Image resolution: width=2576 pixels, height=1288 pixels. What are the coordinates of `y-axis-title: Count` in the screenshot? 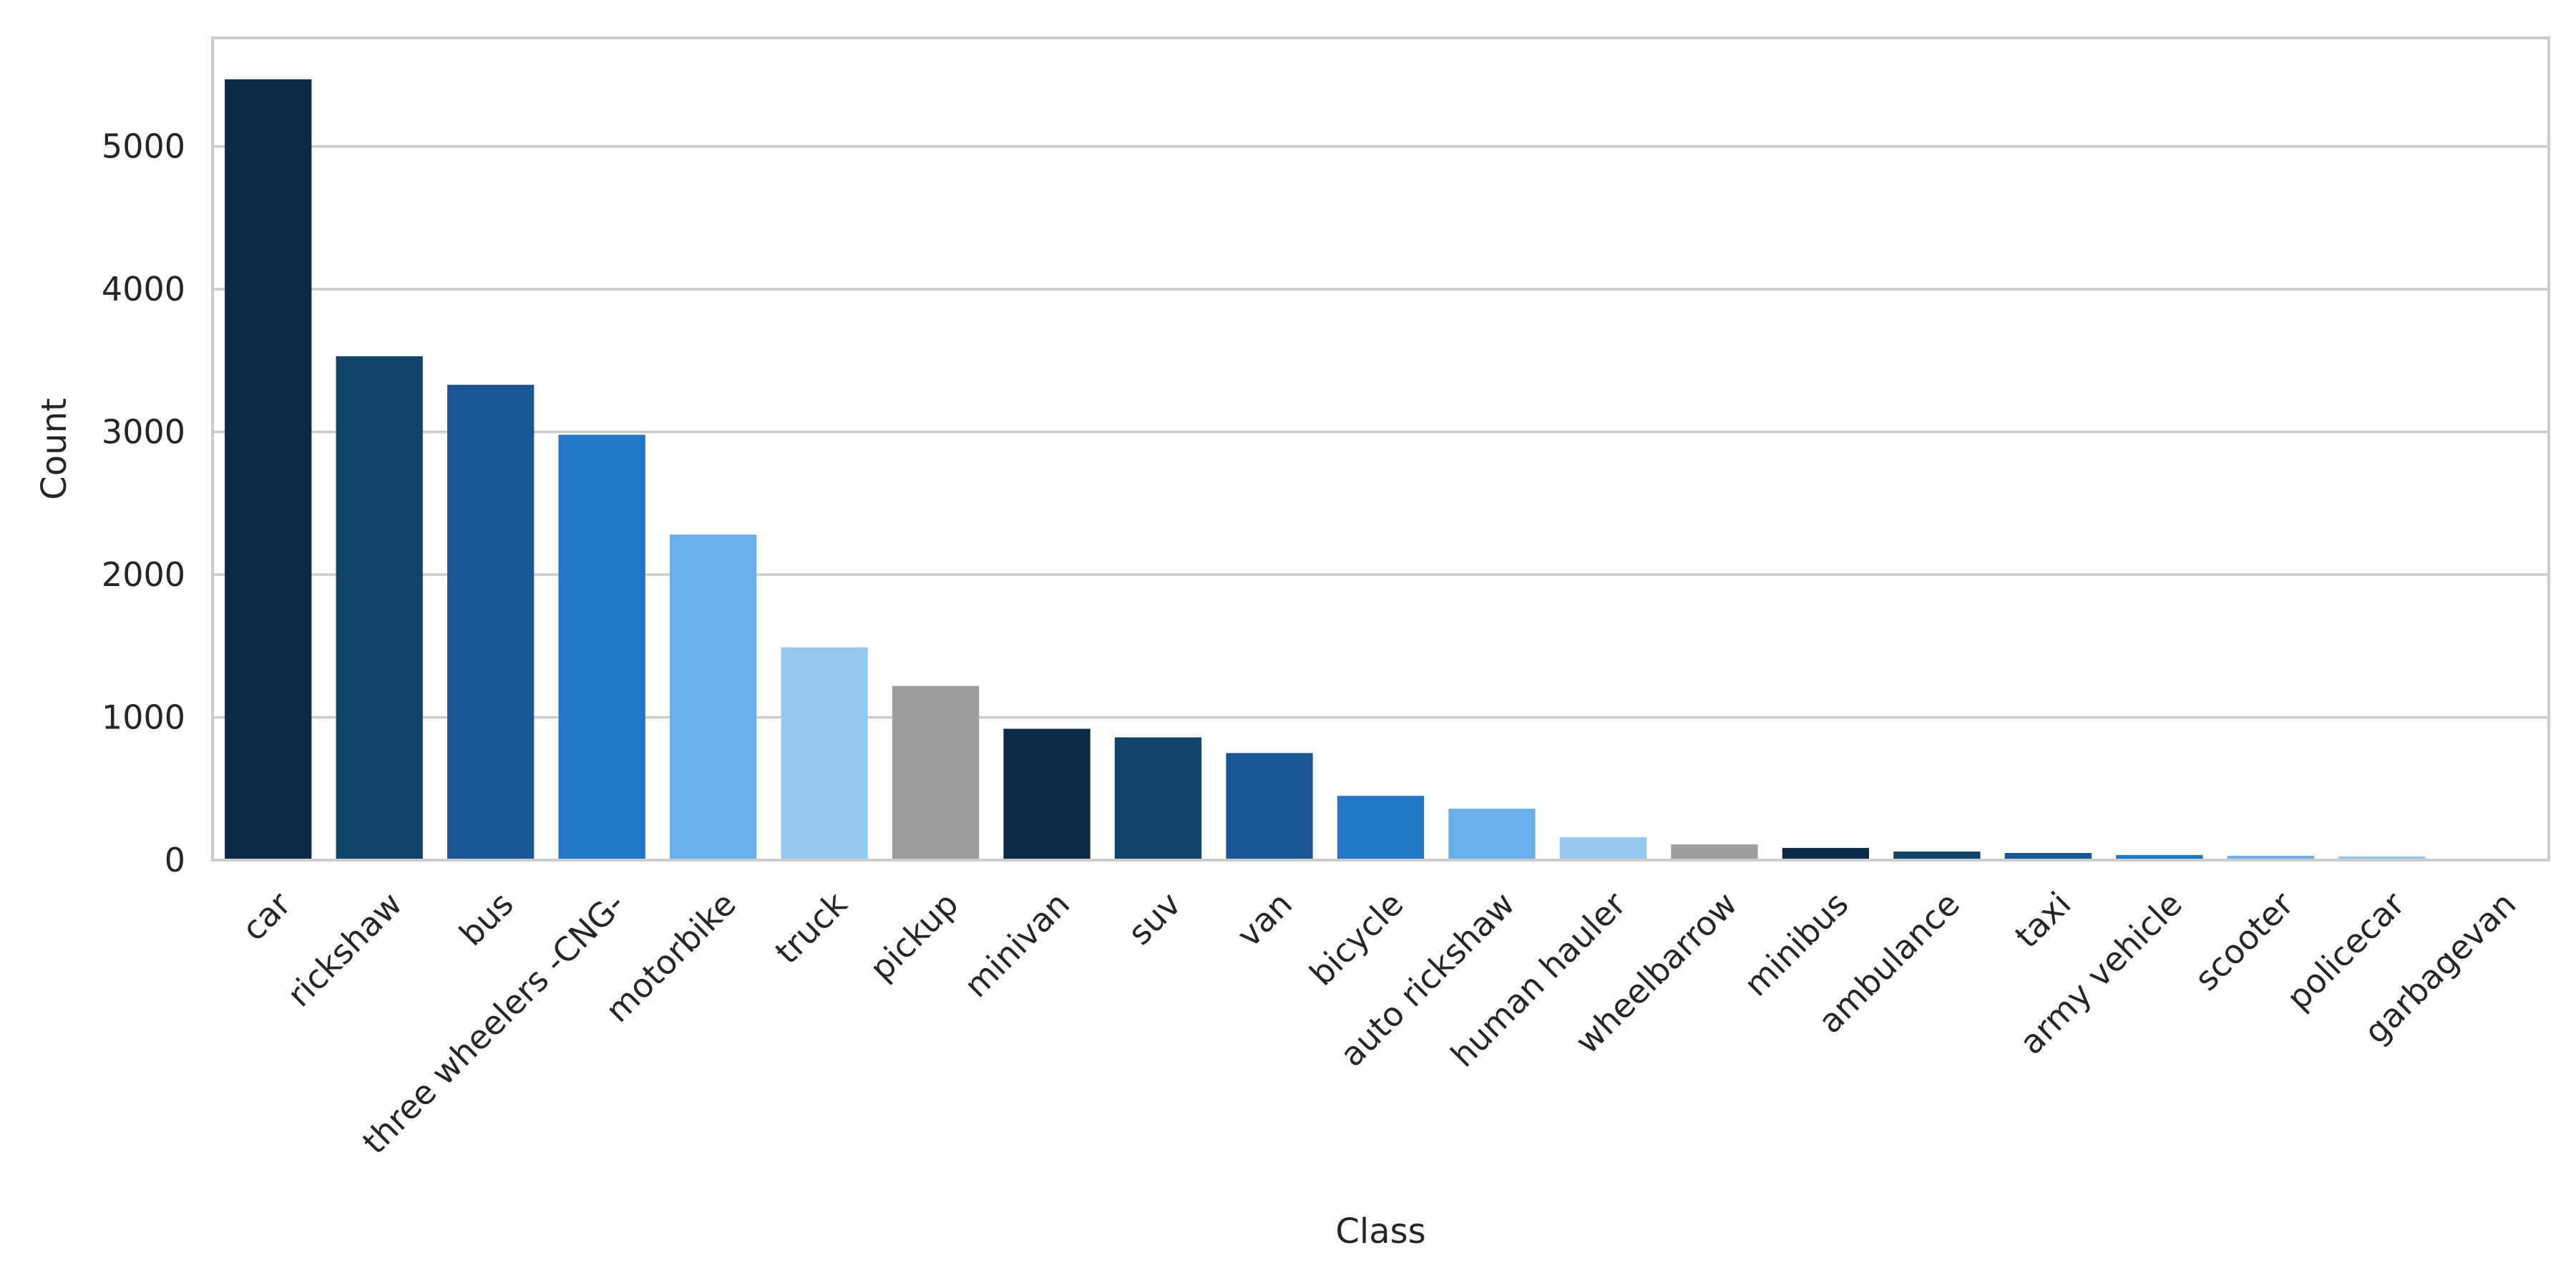 It's located at (54, 449).